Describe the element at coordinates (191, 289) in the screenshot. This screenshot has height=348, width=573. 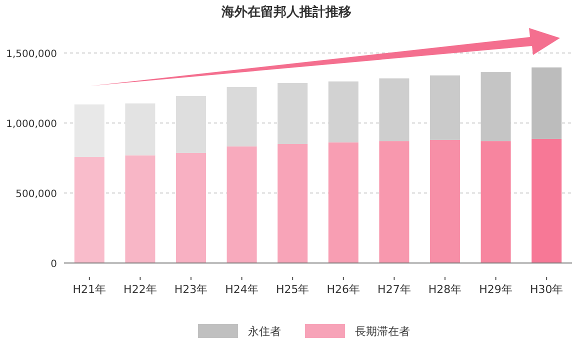
I see `x-tick-label: H23年` at that location.